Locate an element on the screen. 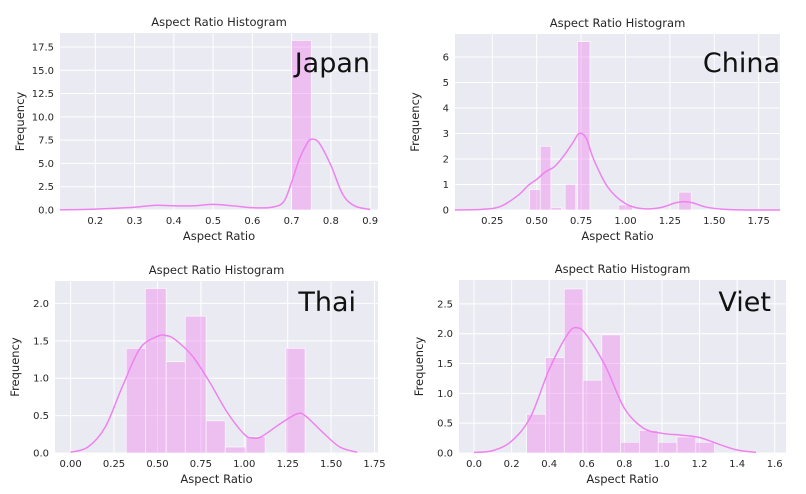 The height and width of the screenshot is (494, 806). y-tick-label: 10.0 is located at coordinates (43, 117).